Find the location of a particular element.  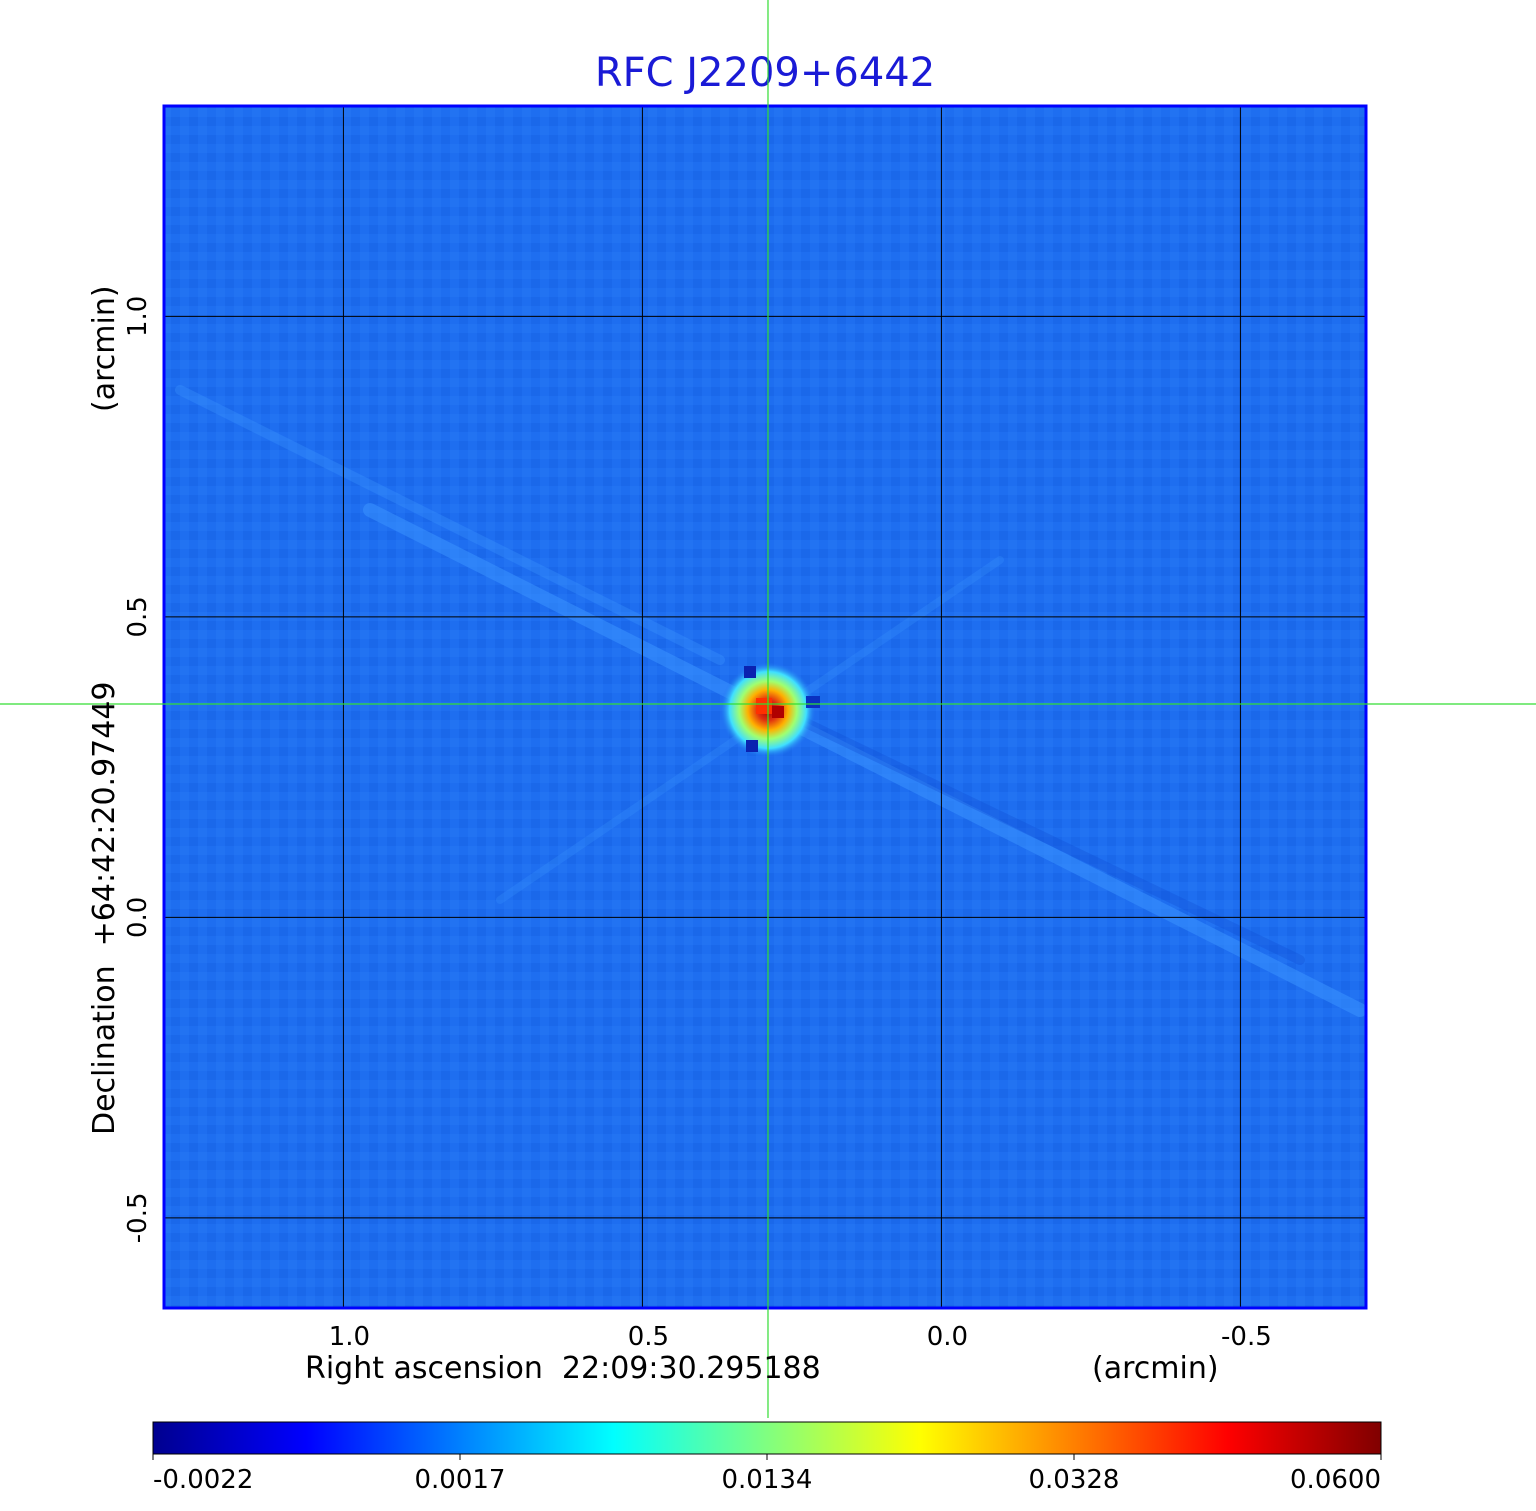

radio-source is located at coordinates (770, 710).